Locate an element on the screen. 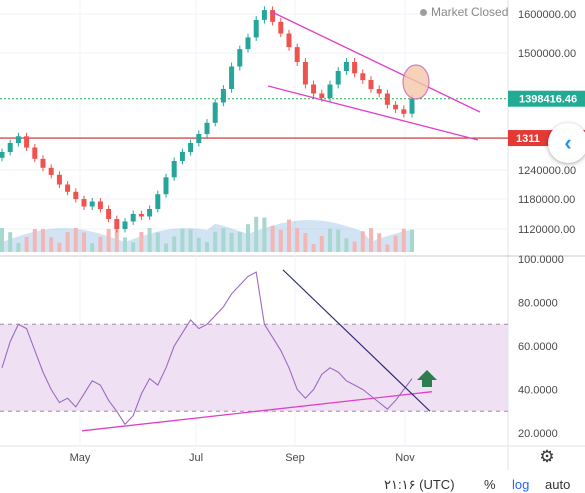 The image size is (585, 493). last-price-tag-label: 1398416.46 is located at coordinates (548, 100).